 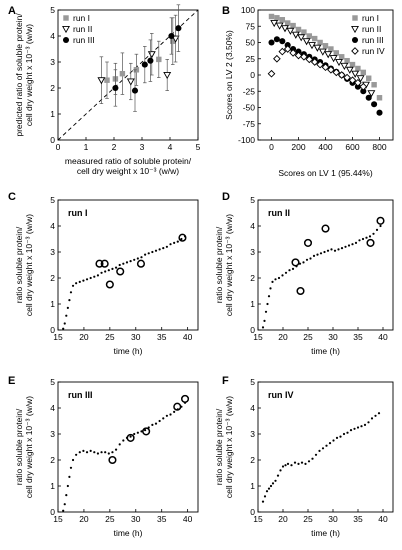 I want to click on plot-frame, so click(x=325, y=447).